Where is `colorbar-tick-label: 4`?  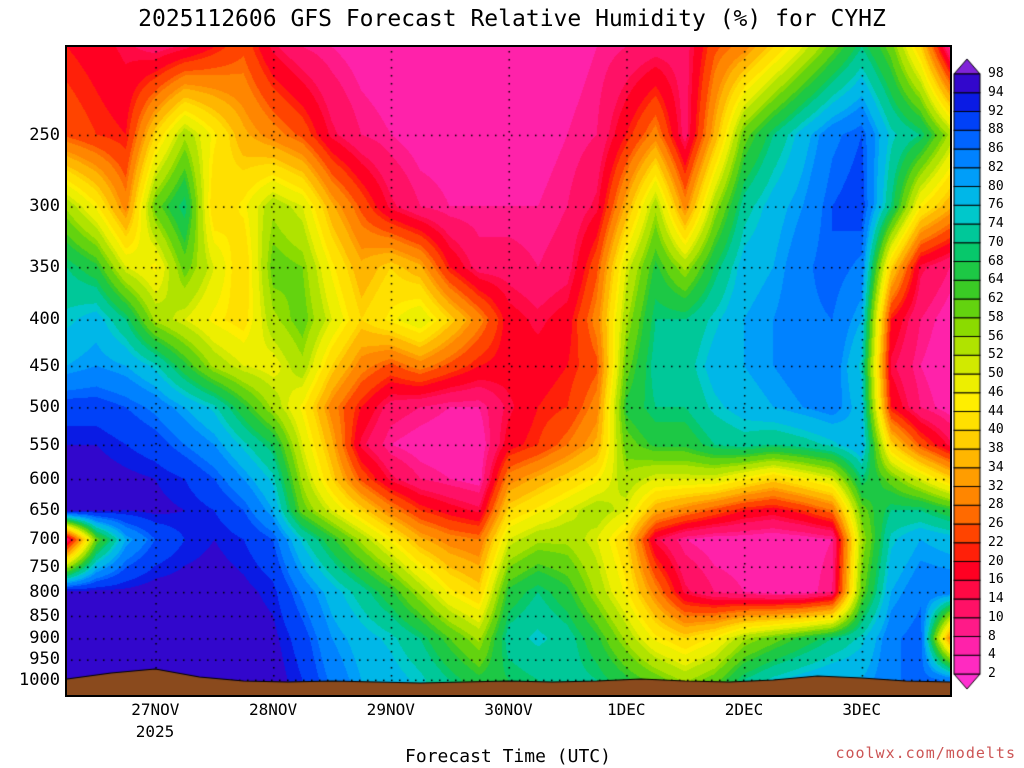 colorbar-tick-label: 4 is located at coordinates (992, 655).